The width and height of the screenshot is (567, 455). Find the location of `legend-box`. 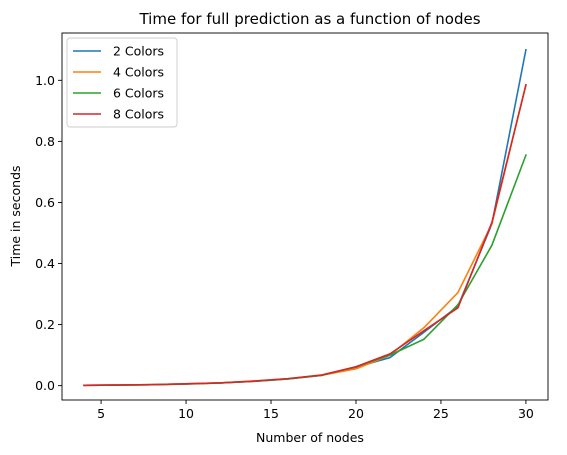

legend-box is located at coordinates (122, 82).